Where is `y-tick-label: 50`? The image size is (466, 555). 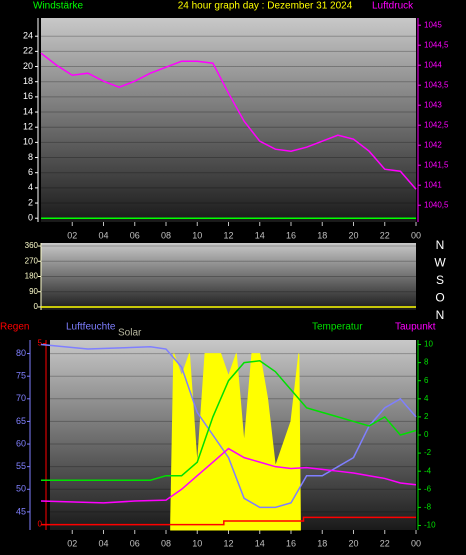 y-tick-label: 50 is located at coordinates (21, 489).